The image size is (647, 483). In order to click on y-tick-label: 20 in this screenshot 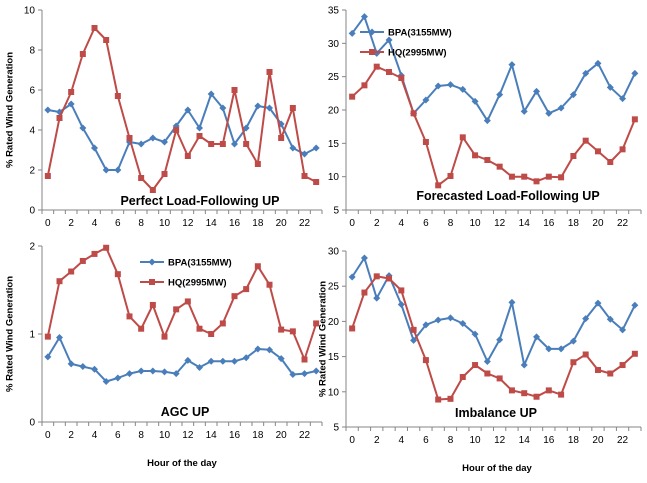, I will do `click(334, 322)`.